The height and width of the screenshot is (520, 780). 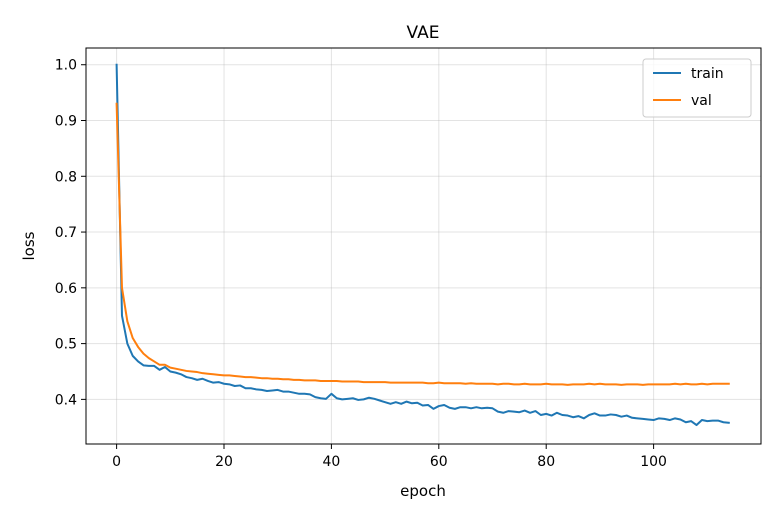 I want to click on x-tick-label: 40, so click(x=331, y=462).